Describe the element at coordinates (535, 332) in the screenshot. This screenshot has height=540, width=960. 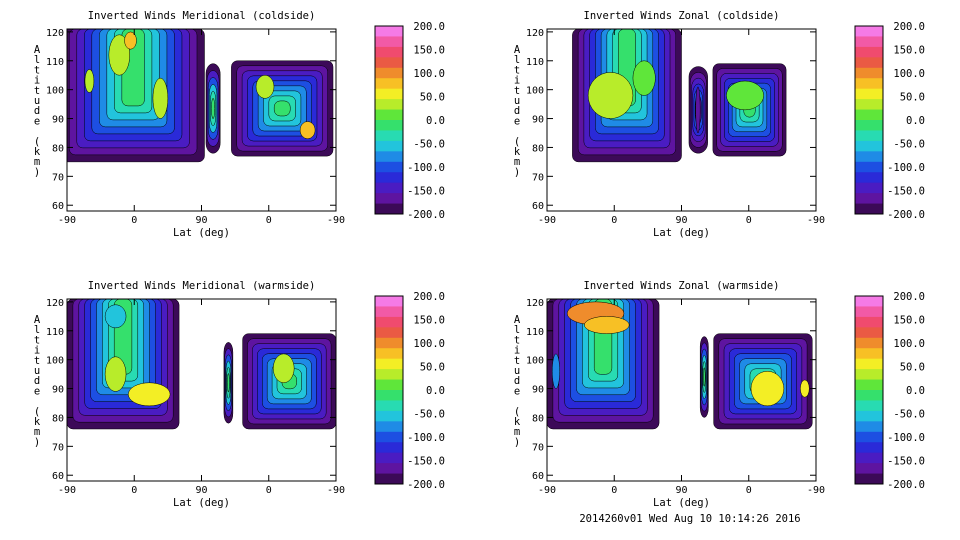
I see `y-tick-label: 110` at that location.